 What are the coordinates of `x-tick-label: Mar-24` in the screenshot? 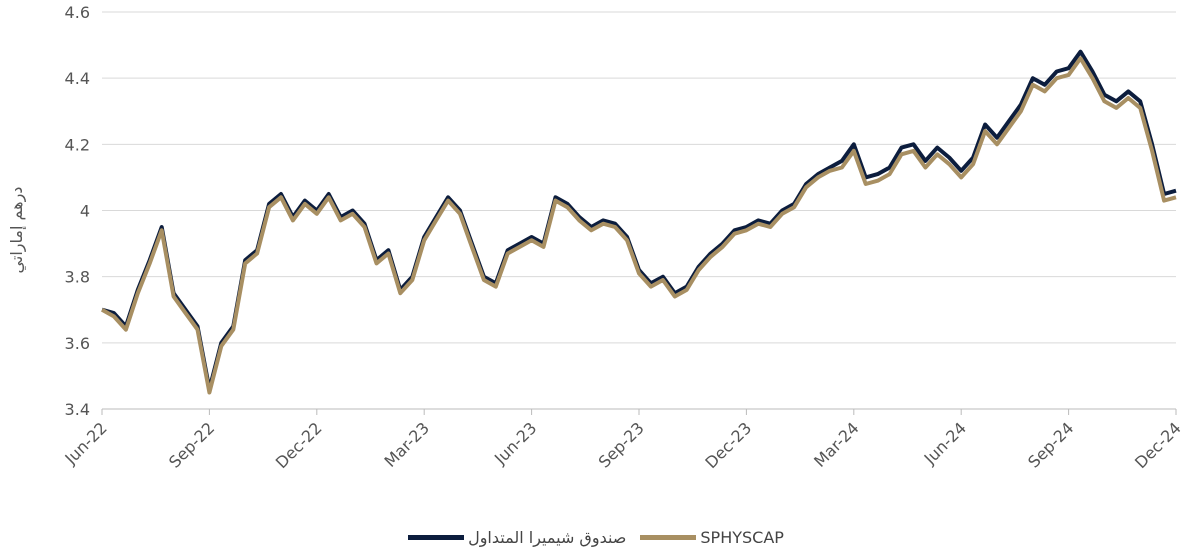 It's located at (836, 444).